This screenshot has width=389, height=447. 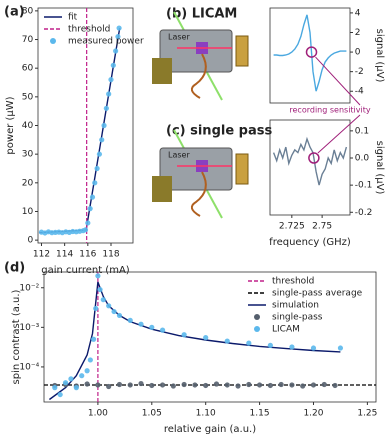 What do you see at coordinates (219, 131) in the screenshot?
I see `panel-label: (c) single pass` at bounding box center [219, 131].